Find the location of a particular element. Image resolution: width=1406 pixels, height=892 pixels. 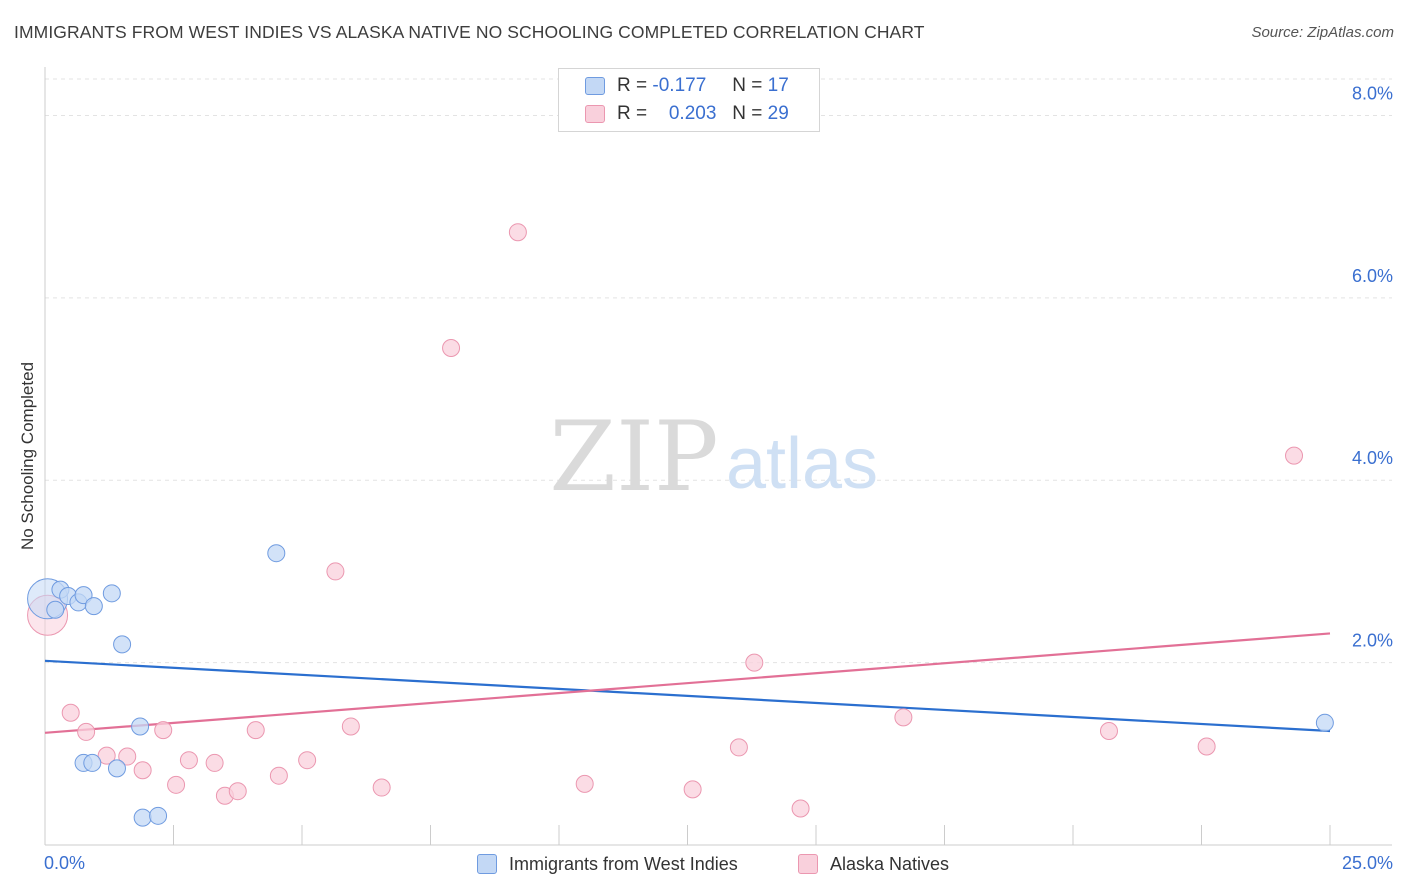

legend-r-value: -0.177 is located at coordinates (679, 85).